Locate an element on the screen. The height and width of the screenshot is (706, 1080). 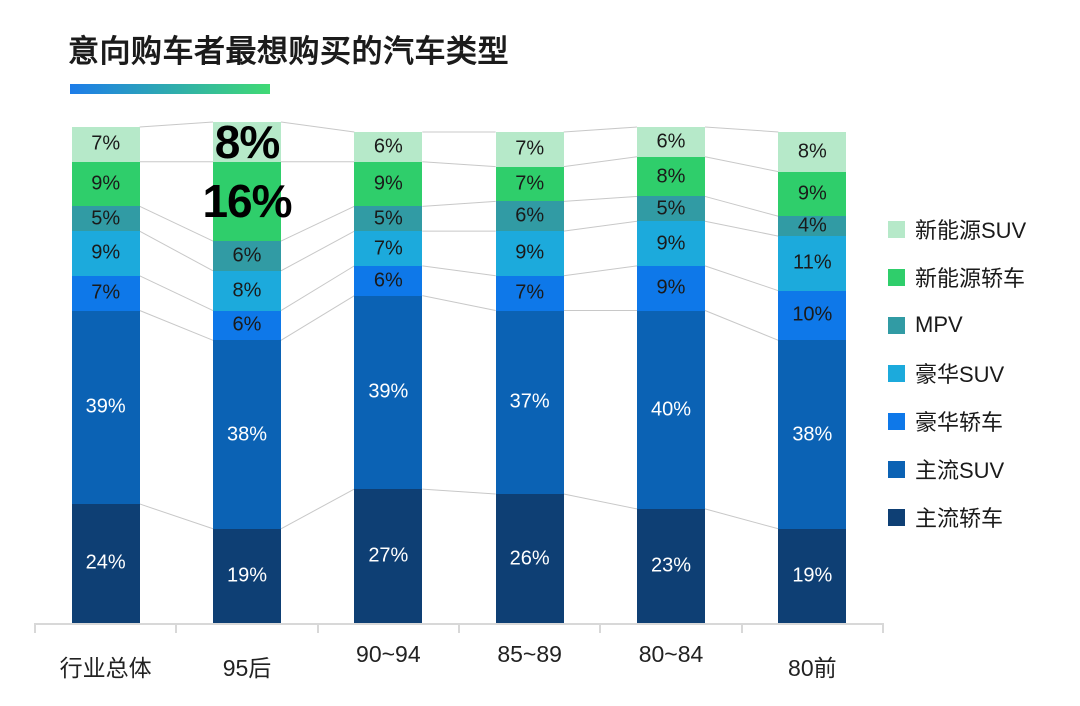
legend-item: 主流SUV is located at coordinates (946, 470).